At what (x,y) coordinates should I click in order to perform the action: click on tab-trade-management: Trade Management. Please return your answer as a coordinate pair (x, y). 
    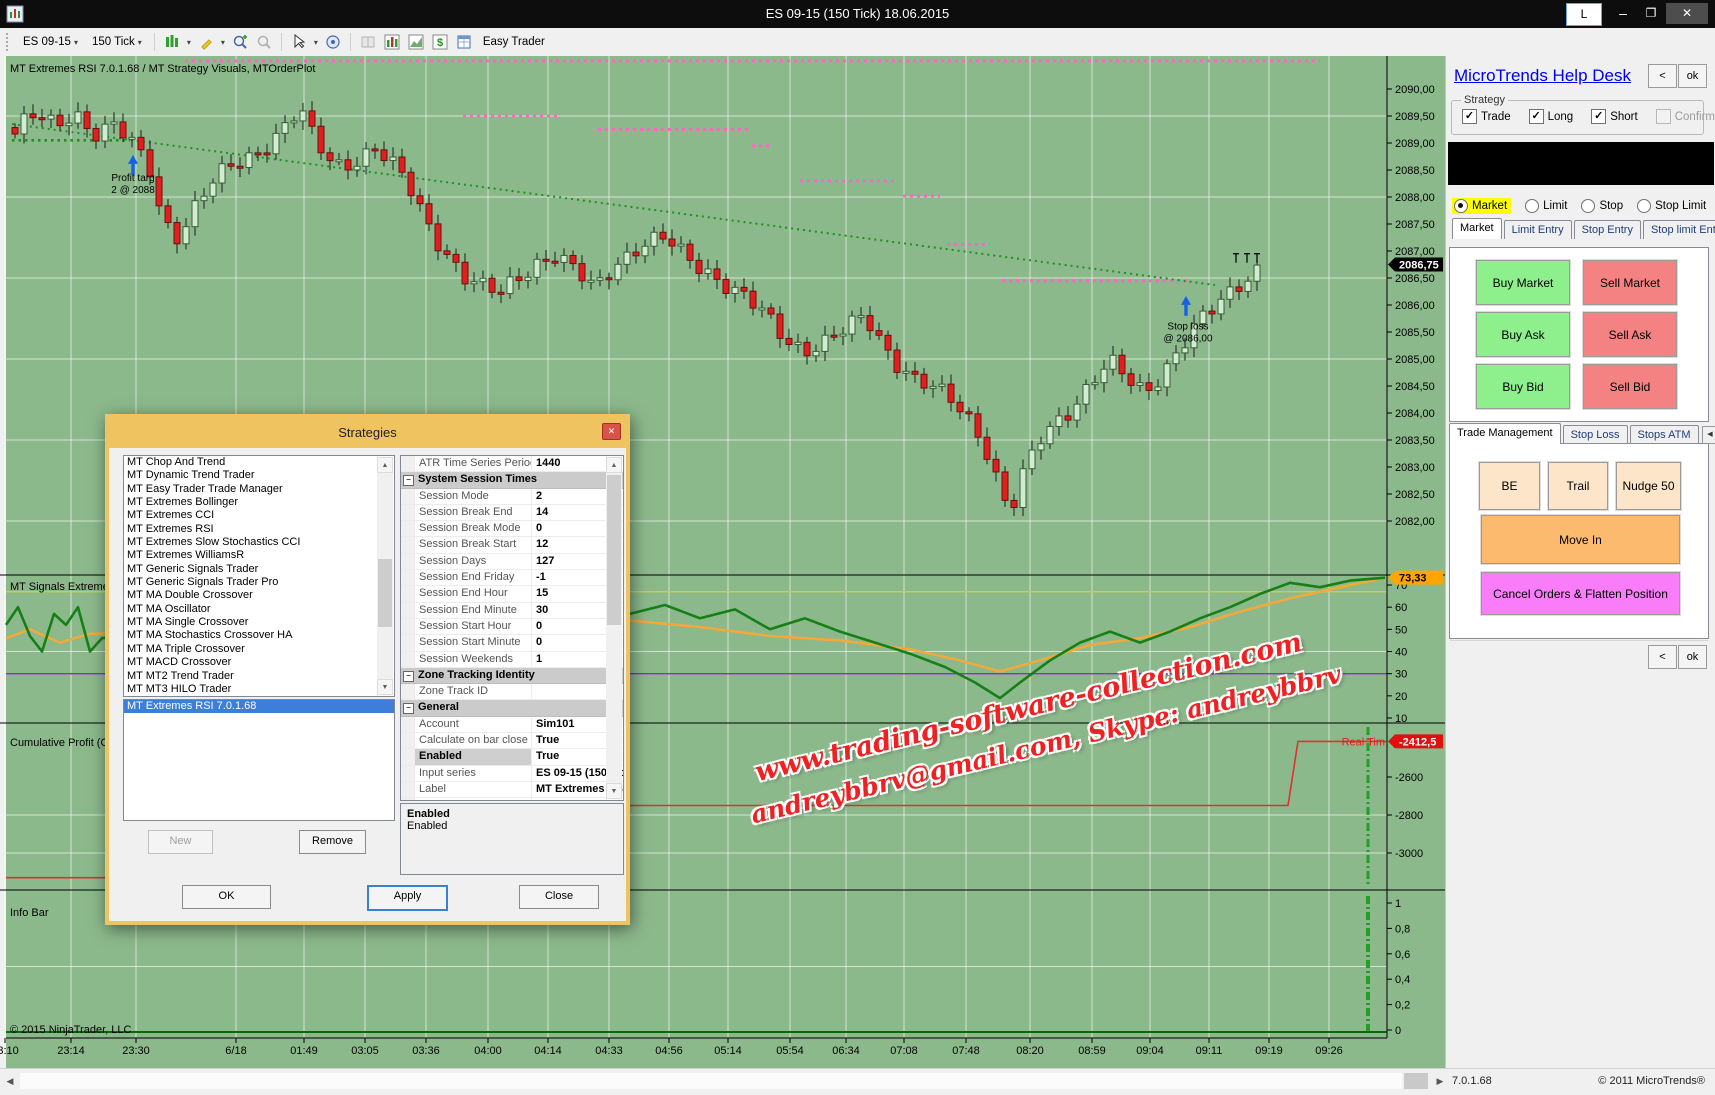
    Looking at the image, I should click on (1505, 433).